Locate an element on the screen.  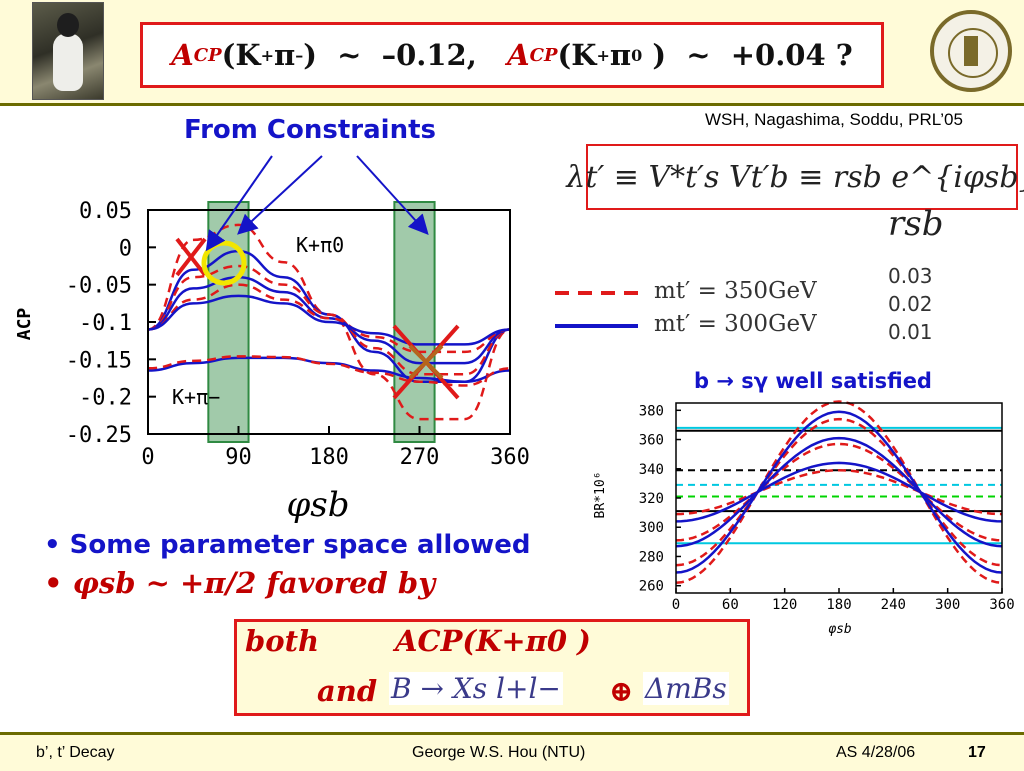
rsb-value: 0.01 is located at coordinates (910, 332).